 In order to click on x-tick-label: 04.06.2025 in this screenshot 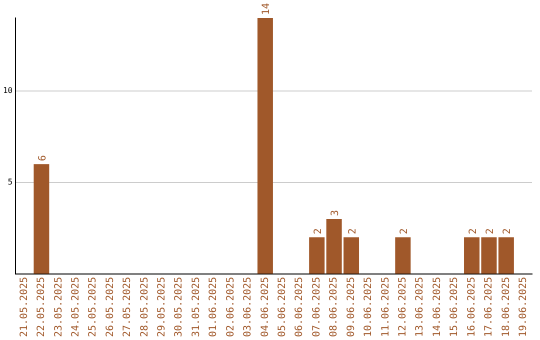, I will do `click(265, 307)`.